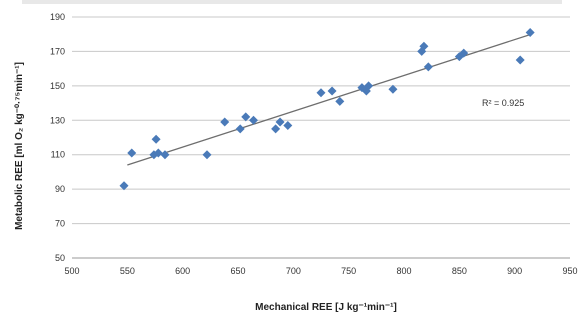 This screenshot has width=581, height=320. What do you see at coordinates (459, 271) in the screenshot?
I see `x-tick-label: 850` at bounding box center [459, 271].